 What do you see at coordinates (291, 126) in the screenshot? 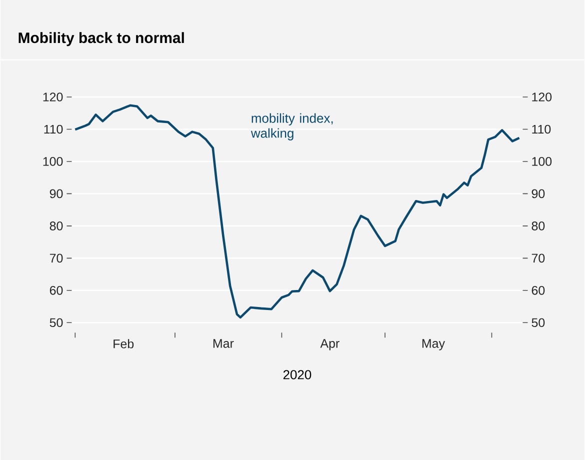
I see `text: mobility index, walking` at bounding box center [291, 126].